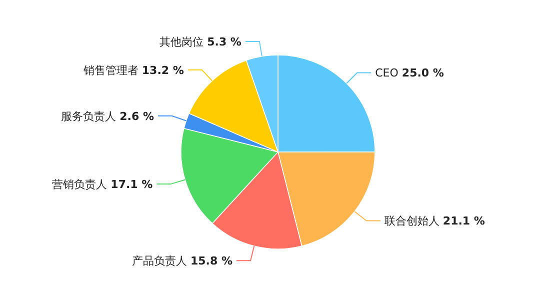 This screenshot has width=558, height=281. I want to click on data-label: 17.1 %, so click(131, 185).